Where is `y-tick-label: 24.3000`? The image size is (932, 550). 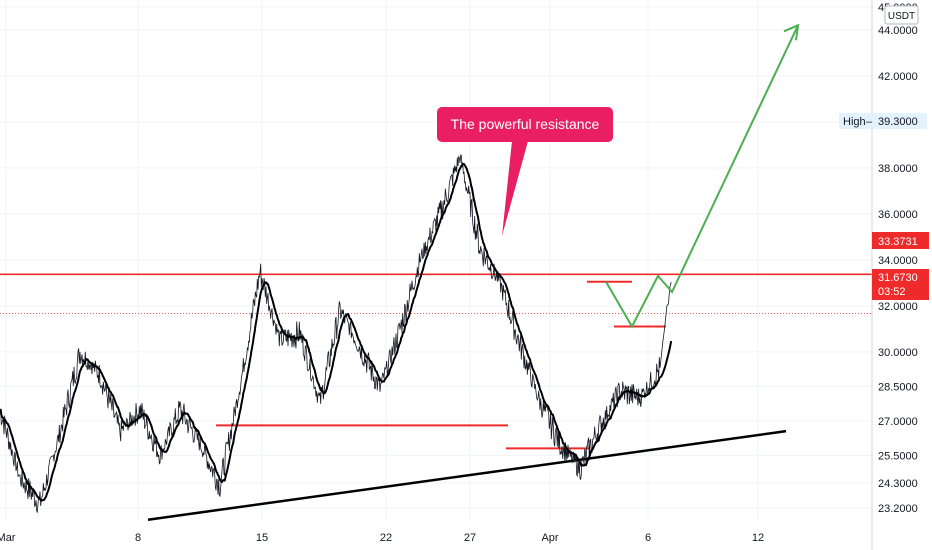 y-tick-label: 24.3000 is located at coordinates (898, 484).